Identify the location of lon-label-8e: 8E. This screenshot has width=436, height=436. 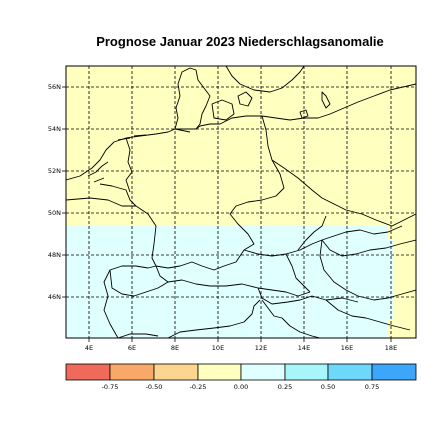
(175, 348).